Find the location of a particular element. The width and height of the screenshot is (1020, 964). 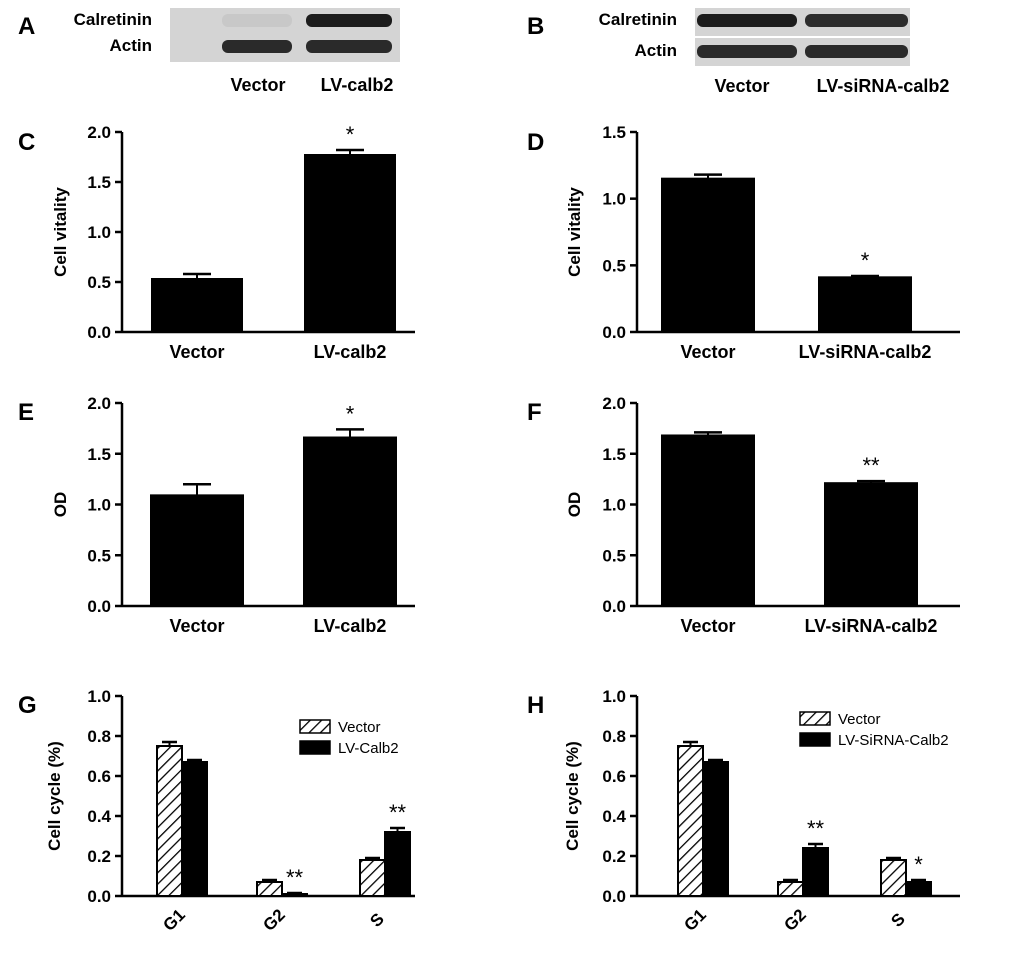

y-tick-label: 0.2 is located at coordinates (614, 856).